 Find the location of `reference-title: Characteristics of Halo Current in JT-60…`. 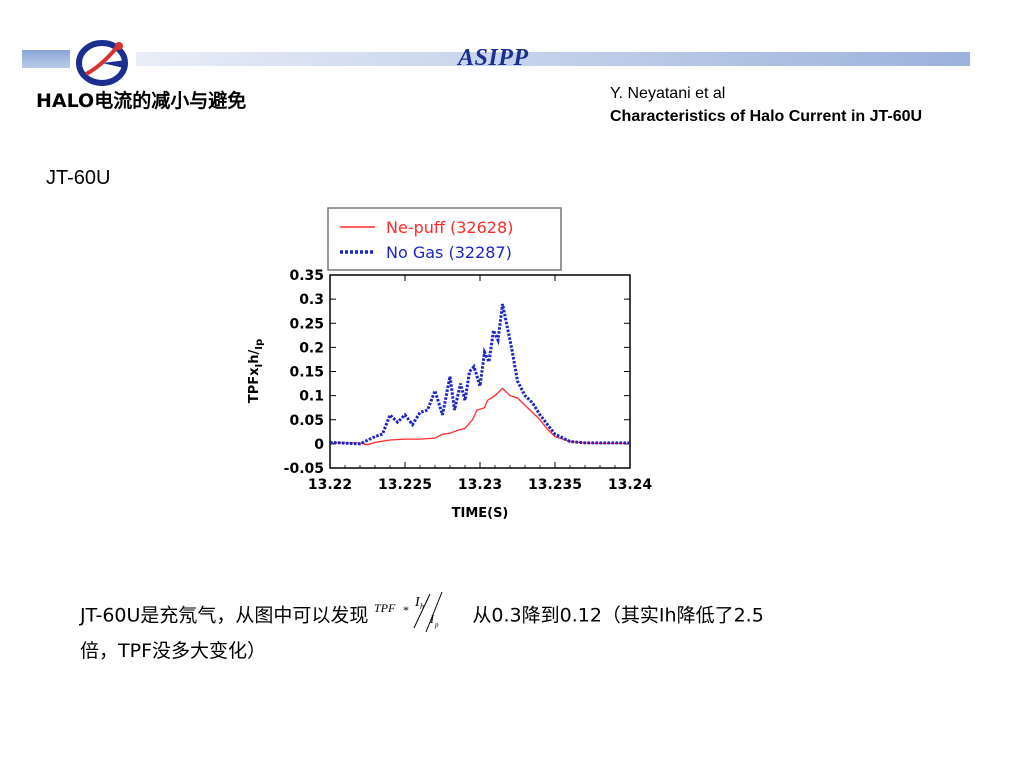

reference-title: Characteristics of Halo Current in JT-60… is located at coordinates (766, 116).